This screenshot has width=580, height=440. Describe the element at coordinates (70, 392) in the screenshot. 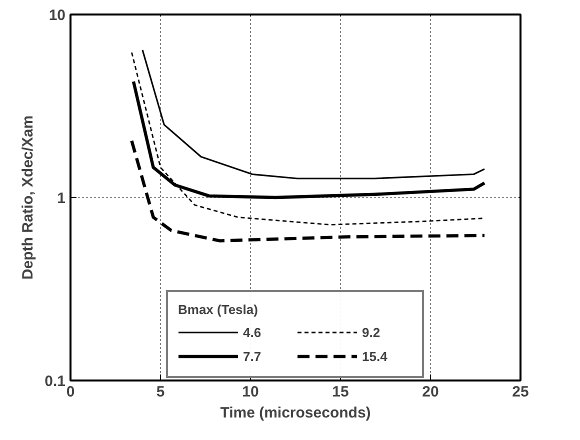

I see `x-tick-label: 0` at that location.